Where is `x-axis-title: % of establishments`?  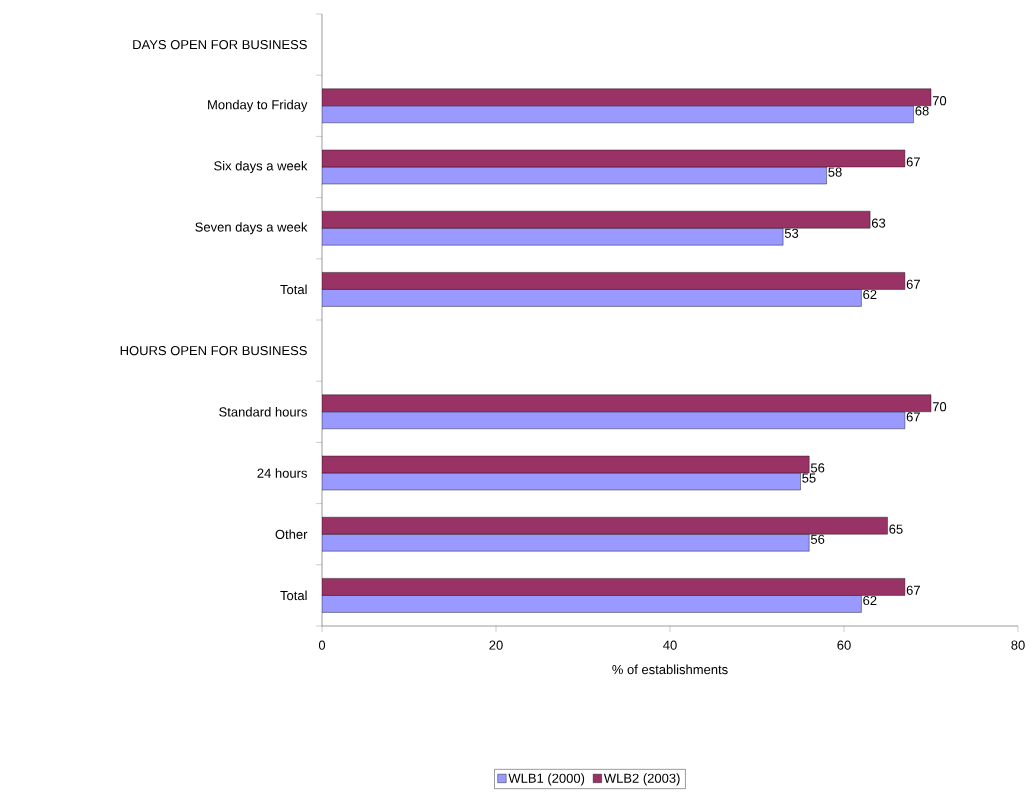 x-axis-title: % of establishments is located at coordinates (670, 669).